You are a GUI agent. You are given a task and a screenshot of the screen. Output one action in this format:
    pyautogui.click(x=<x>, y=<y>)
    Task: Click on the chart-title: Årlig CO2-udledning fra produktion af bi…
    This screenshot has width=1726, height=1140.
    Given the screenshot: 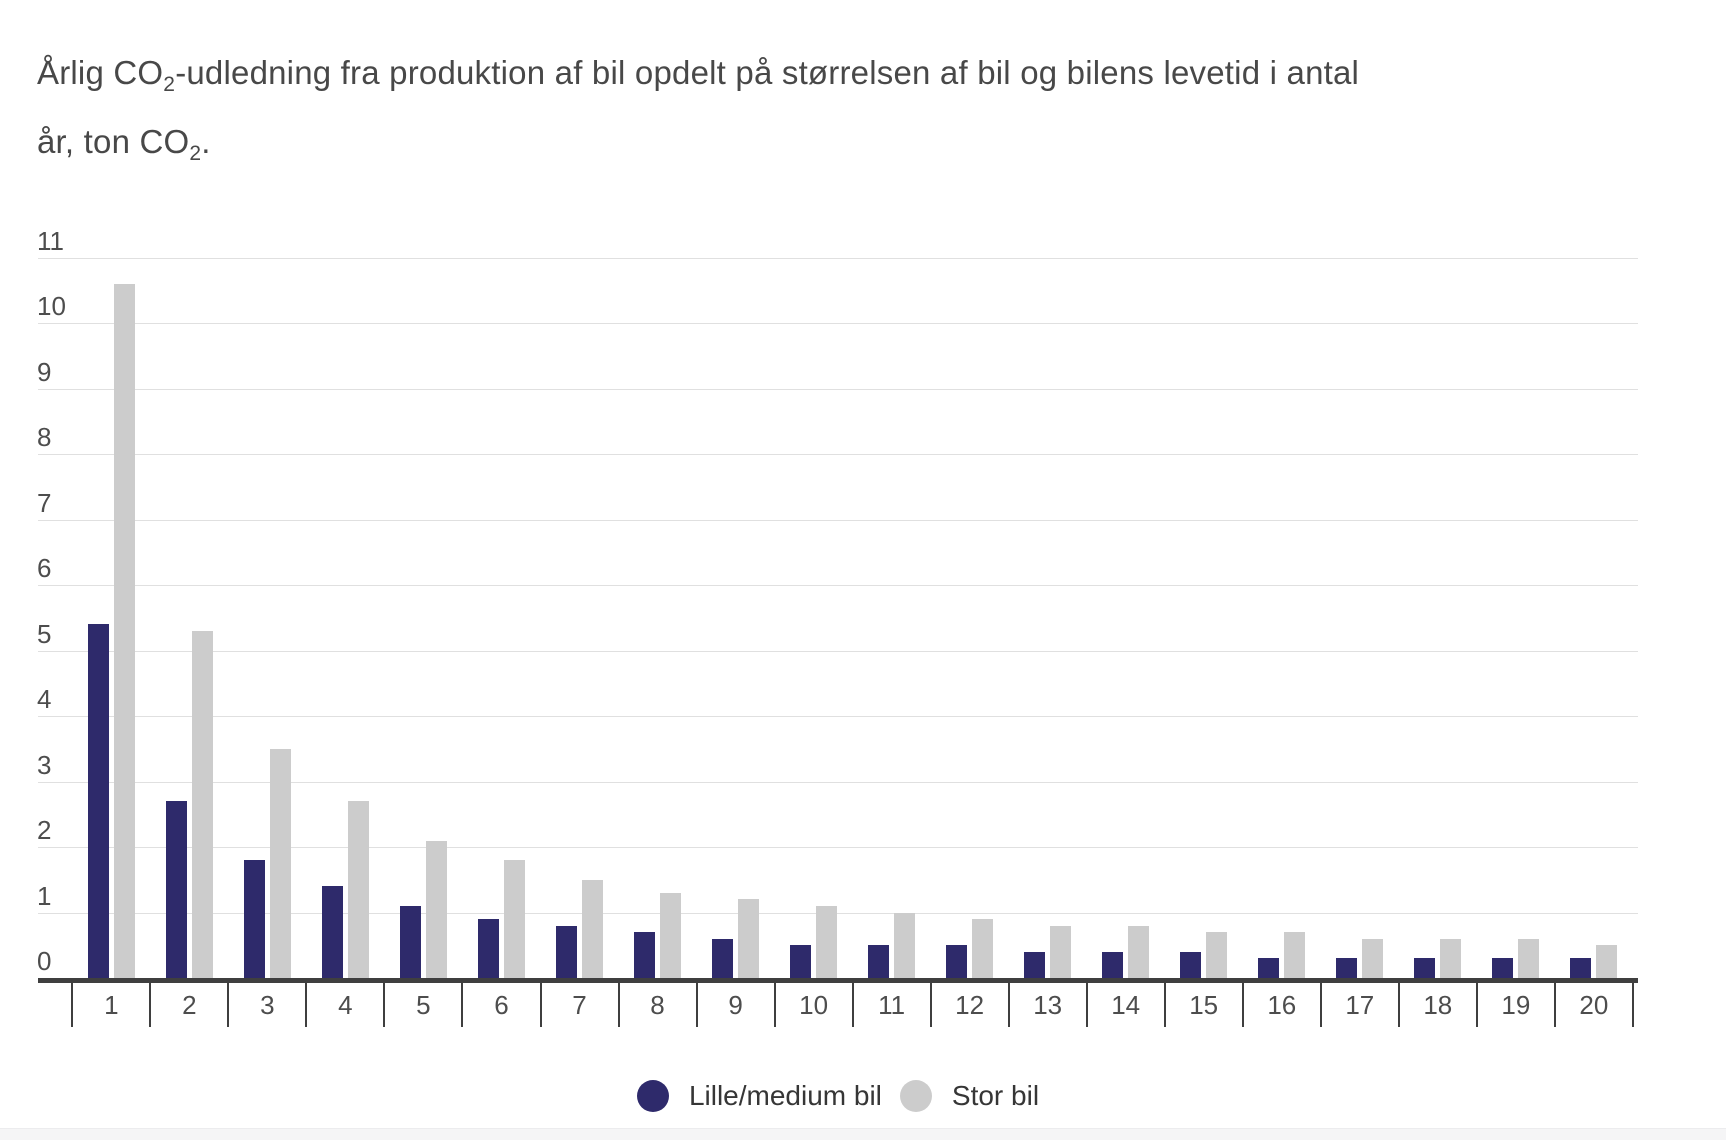 What is the action you would take?
    pyautogui.click(x=767, y=113)
    